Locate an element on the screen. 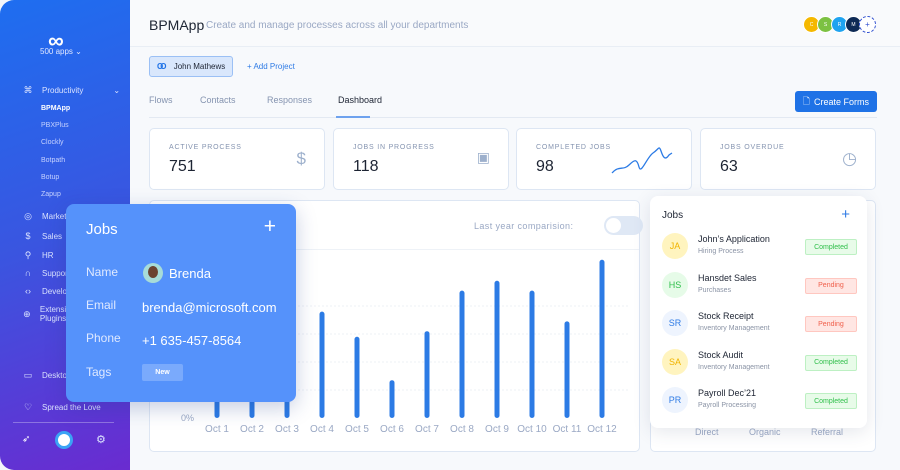  sidebar-subitem-zapup: Zapup is located at coordinates (51, 194).